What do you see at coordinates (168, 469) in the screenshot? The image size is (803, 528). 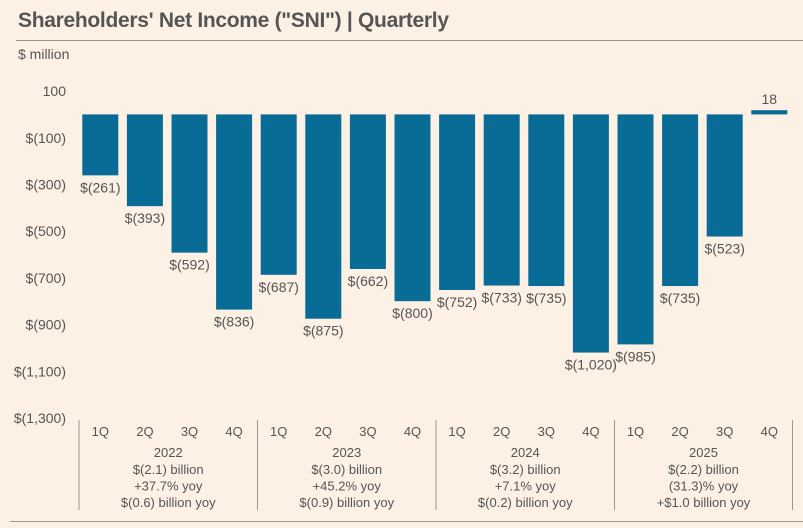 I see `group-summary-line: $(2.1) billion` at bounding box center [168, 469].